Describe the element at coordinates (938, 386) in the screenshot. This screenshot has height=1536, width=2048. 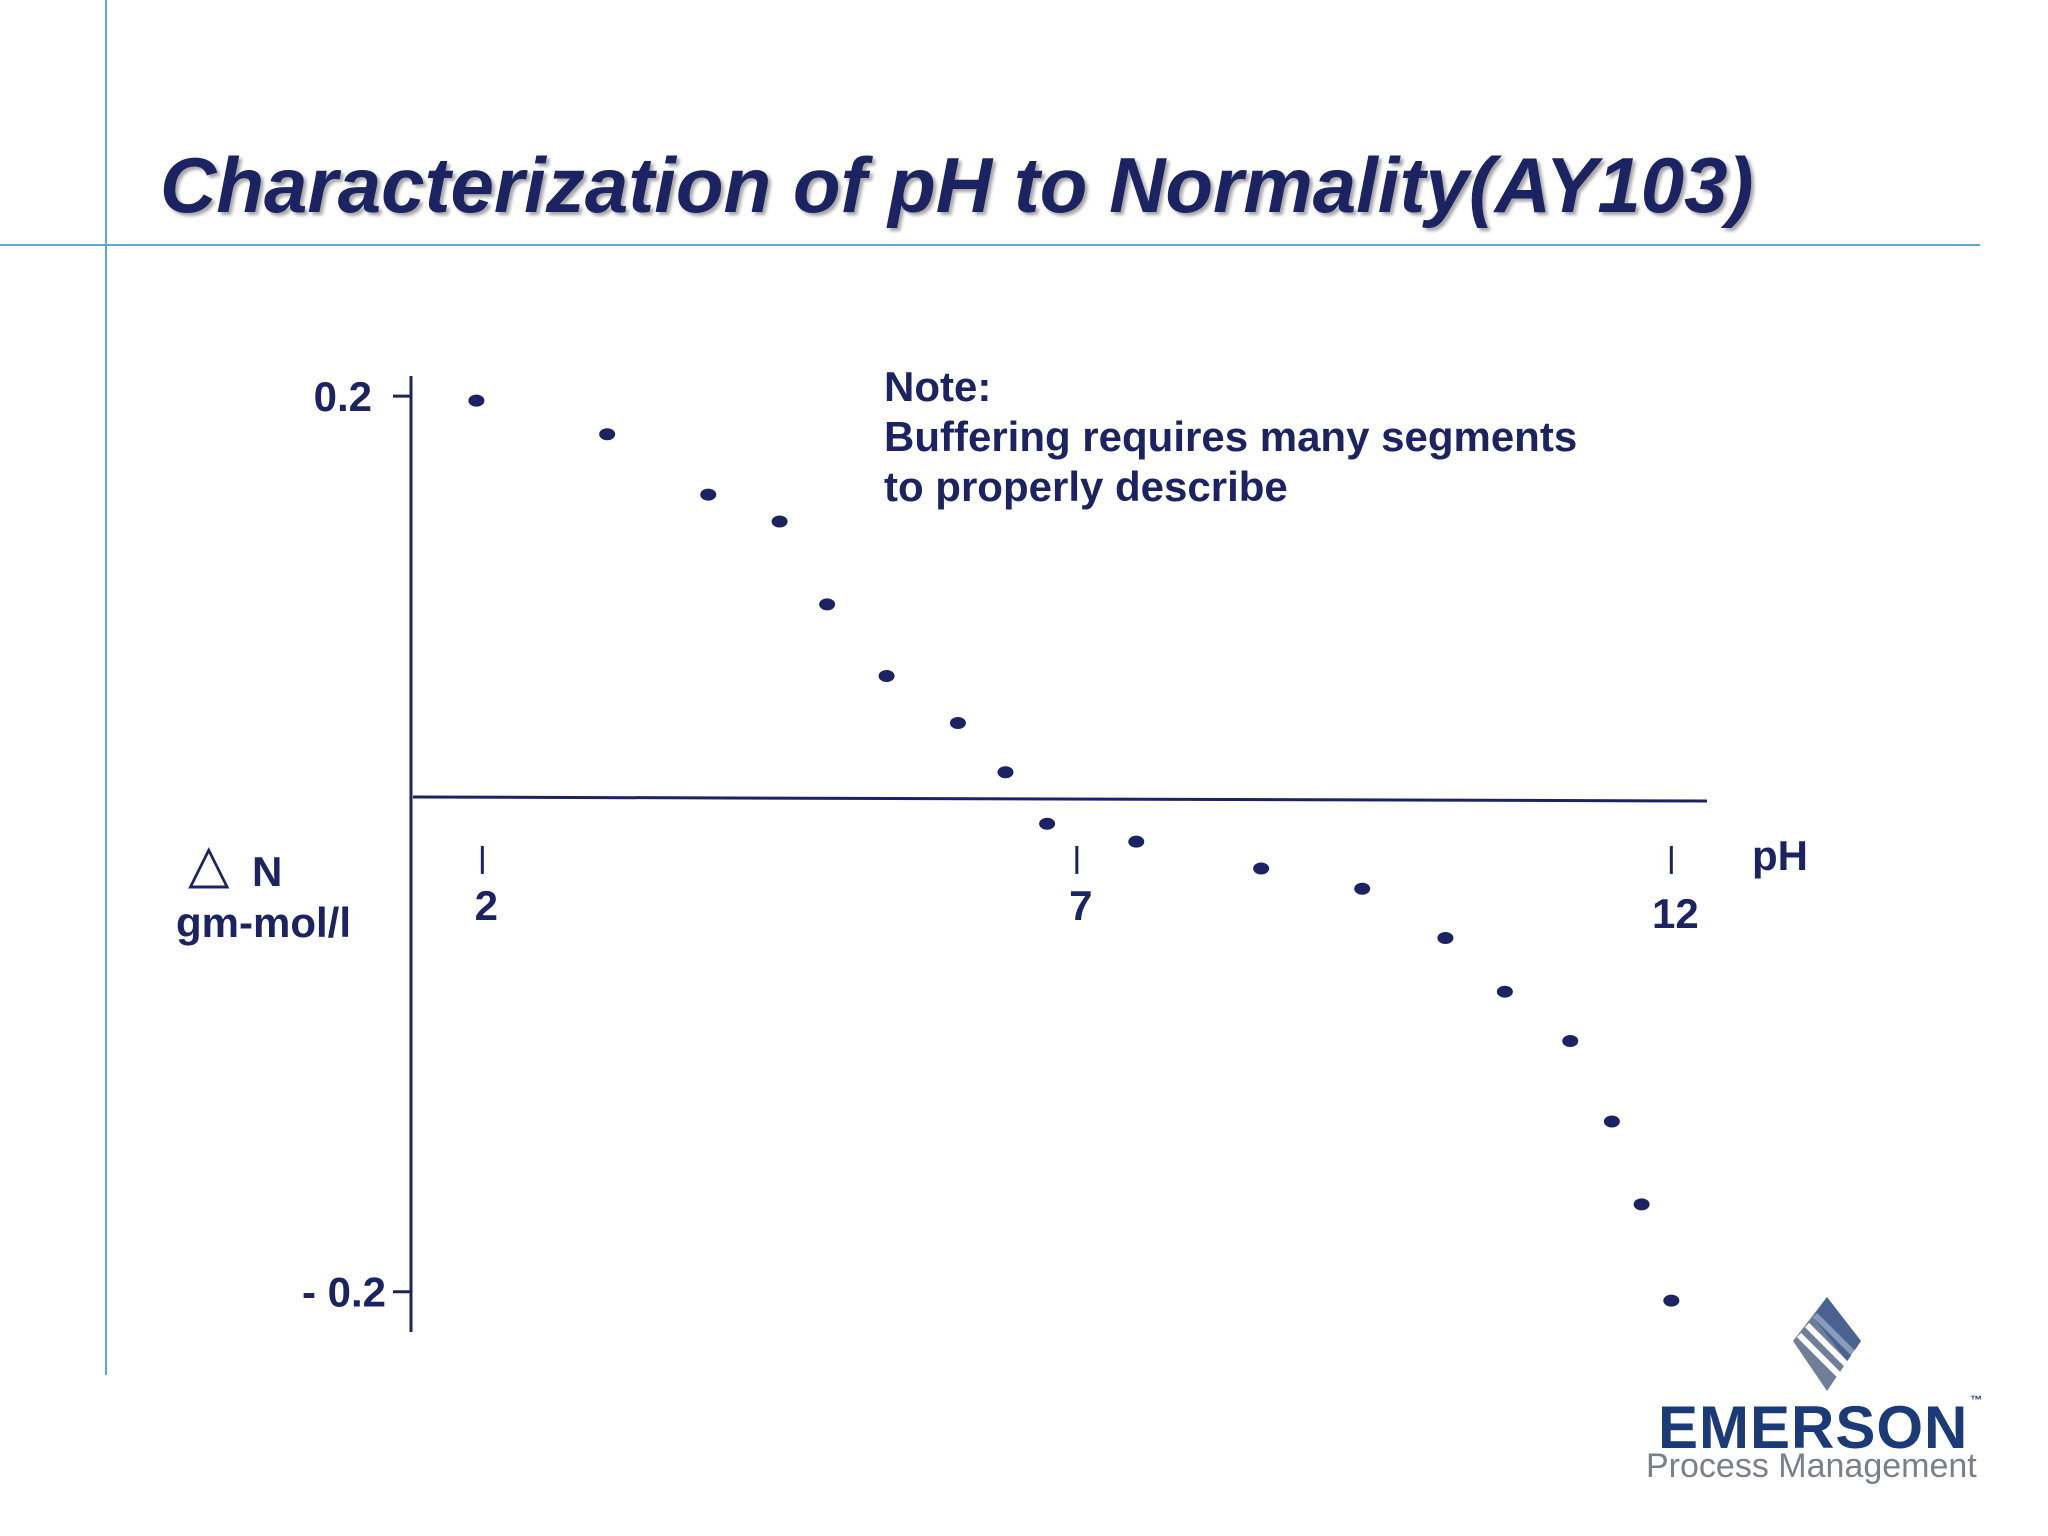
I see `note-heading: Note:` at that location.